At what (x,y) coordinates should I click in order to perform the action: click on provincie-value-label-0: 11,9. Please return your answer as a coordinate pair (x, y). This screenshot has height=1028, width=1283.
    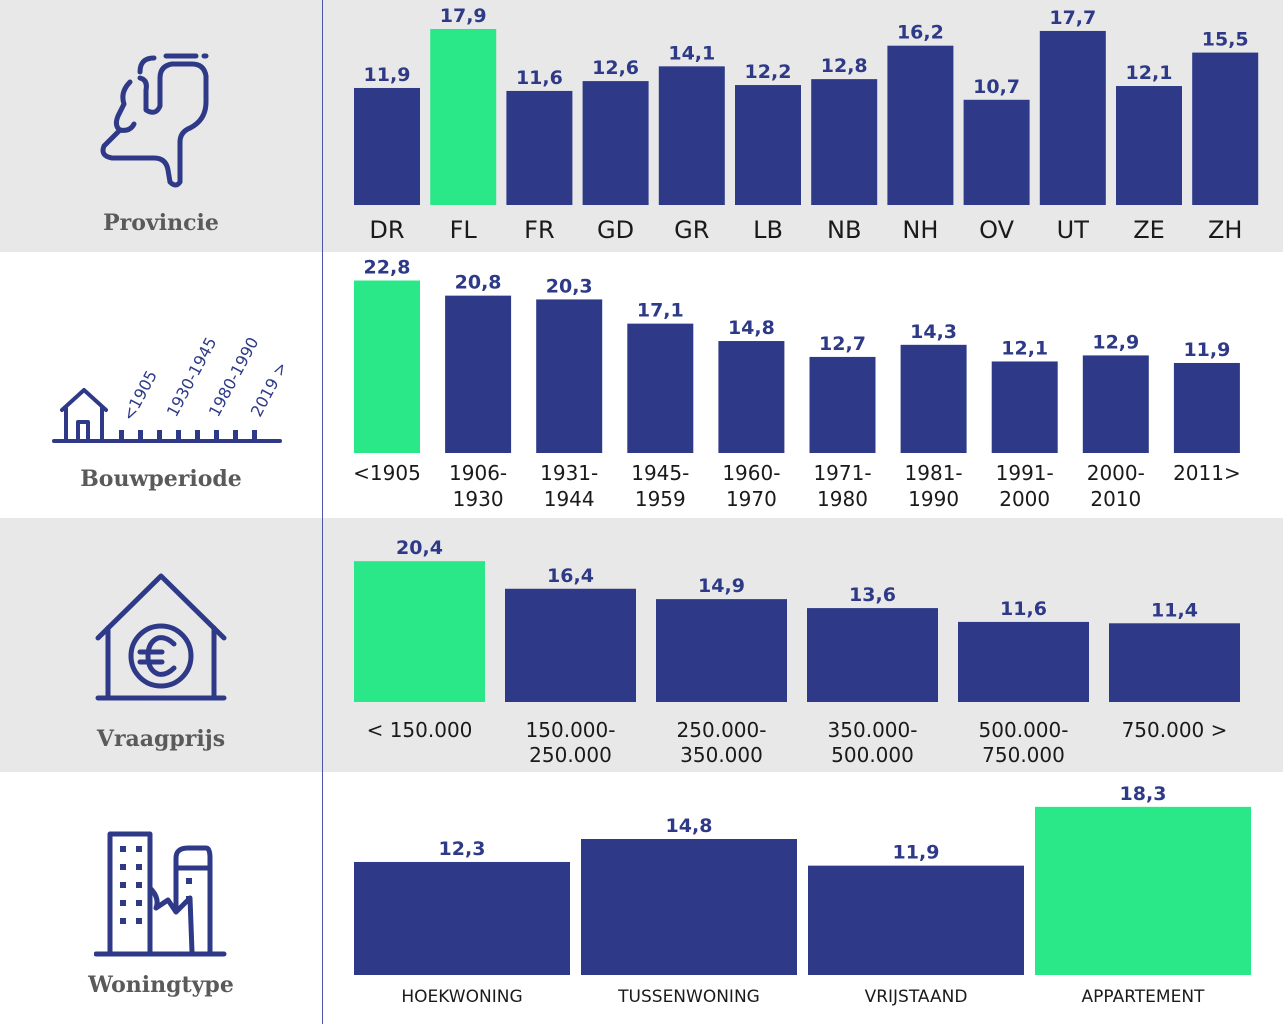
    Looking at the image, I should click on (387, 75).